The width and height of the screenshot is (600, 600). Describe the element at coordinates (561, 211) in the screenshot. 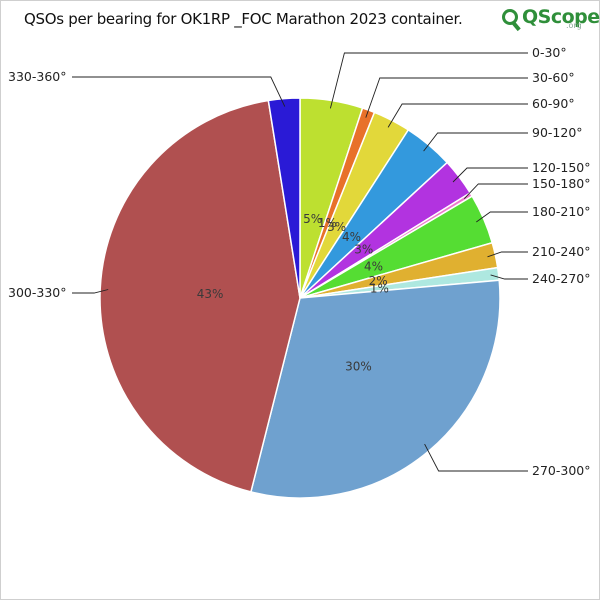

I see `category-label-180-210: 180-210°` at that location.